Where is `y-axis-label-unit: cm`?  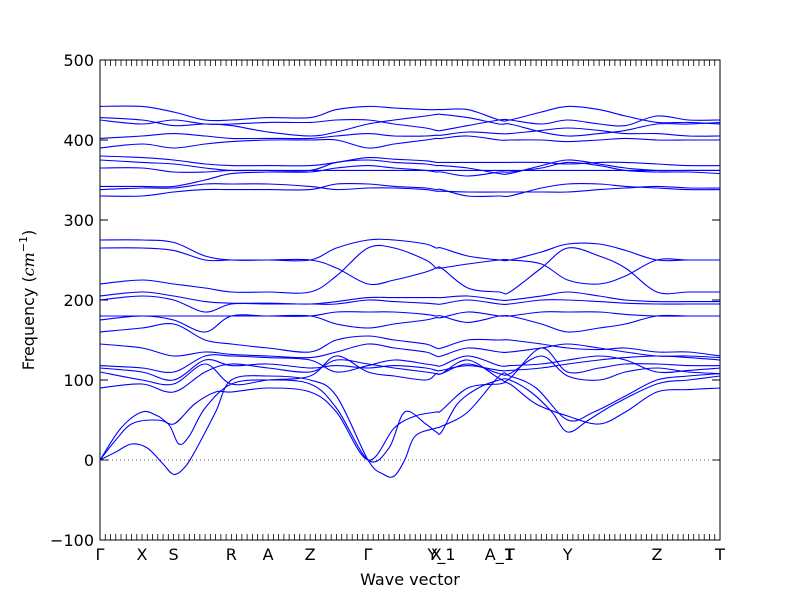 y-axis-label-unit: cm is located at coordinates (28, 264).